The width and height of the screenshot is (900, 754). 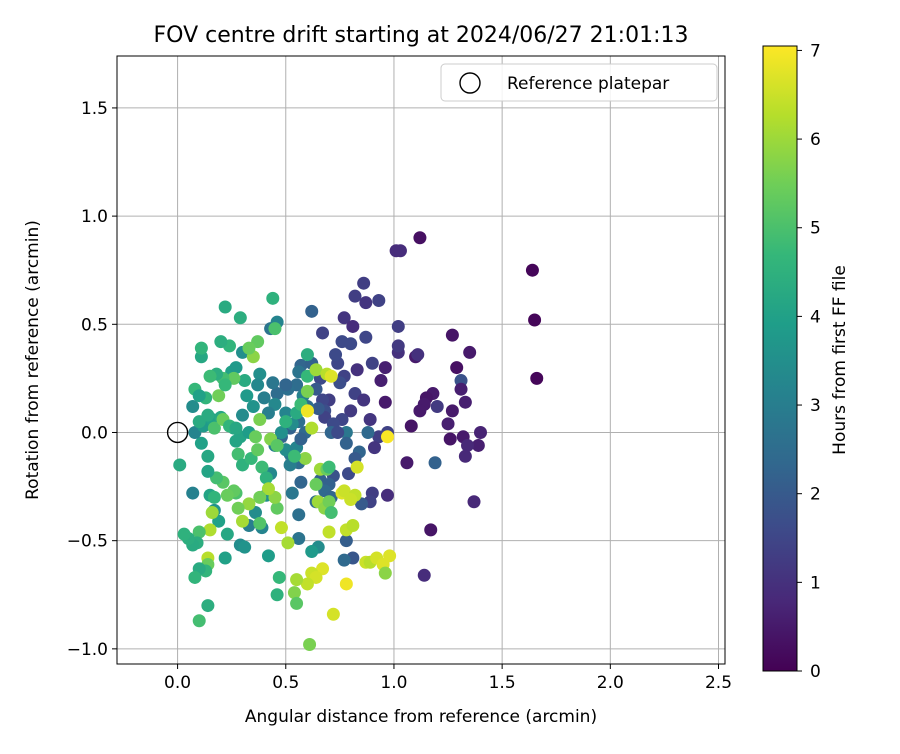 What do you see at coordinates (87, 542) in the screenshot?
I see `y-tick-label: −0.5` at bounding box center [87, 542].